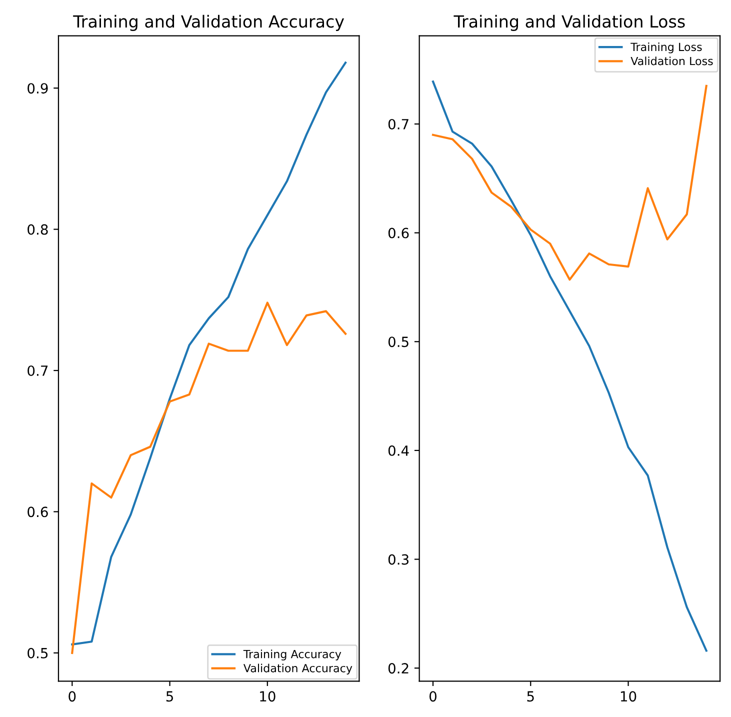 The height and width of the screenshot is (717, 731). Describe the element at coordinates (666, 48) in the screenshot. I see `legend-label: Training Loss` at that location.